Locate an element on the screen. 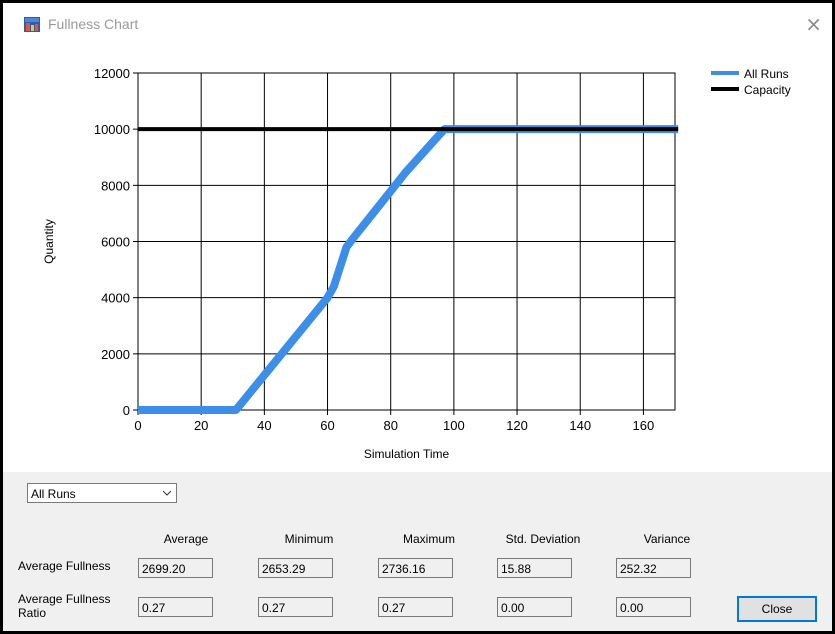 This screenshot has height=634, width=835. y-tick-label: 8000 is located at coordinates (115, 185).